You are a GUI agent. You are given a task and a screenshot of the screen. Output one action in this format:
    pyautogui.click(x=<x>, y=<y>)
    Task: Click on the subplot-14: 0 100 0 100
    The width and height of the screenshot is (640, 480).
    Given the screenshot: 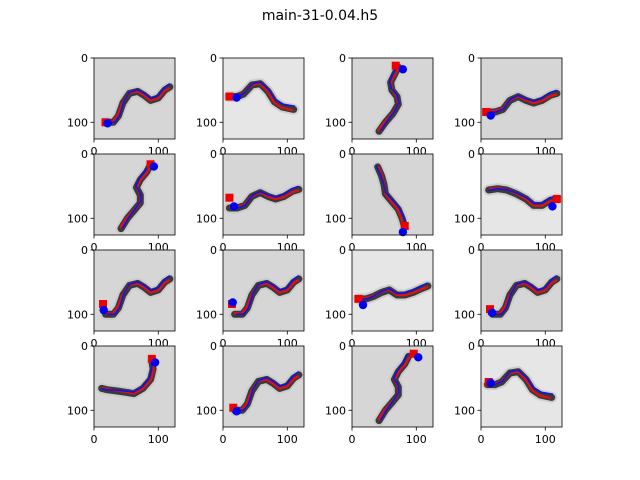 What is the action you would take?
    pyautogui.click(x=250, y=393)
    